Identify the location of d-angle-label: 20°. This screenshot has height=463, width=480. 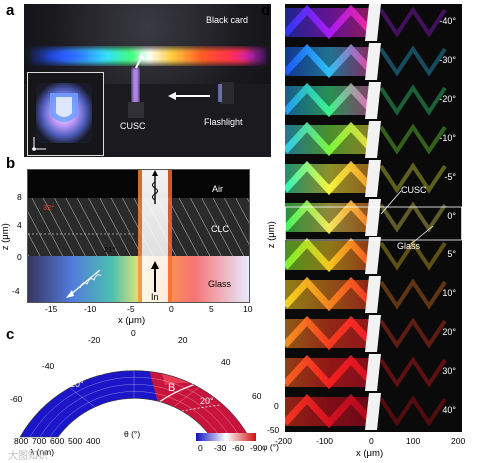
(449, 332).